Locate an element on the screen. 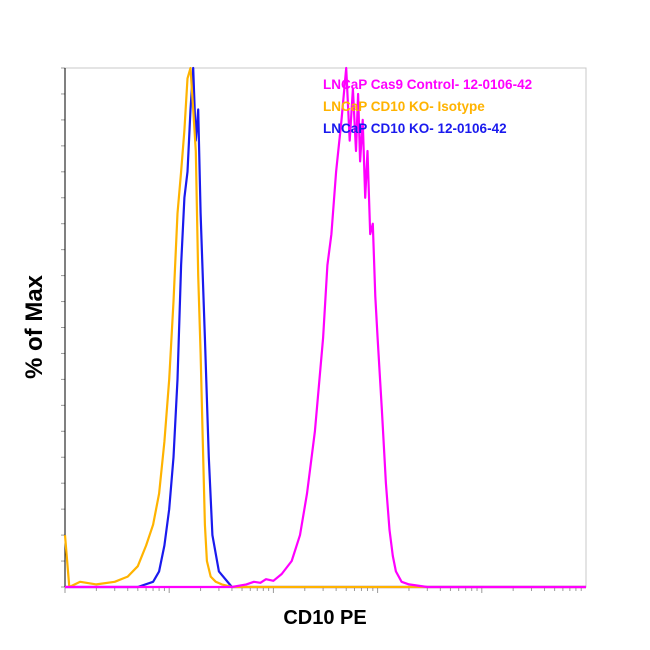 This screenshot has height=650, width=650. y-axis-label: % of Max is located at coordinates (34, 326).